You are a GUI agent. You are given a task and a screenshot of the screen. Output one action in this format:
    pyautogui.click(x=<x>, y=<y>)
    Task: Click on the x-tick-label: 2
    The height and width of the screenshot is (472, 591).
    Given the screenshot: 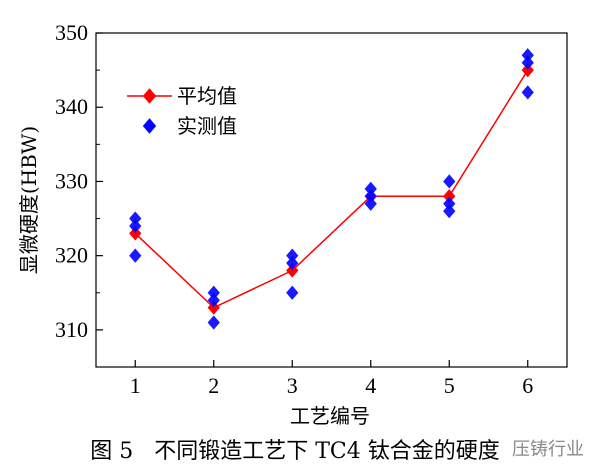 What is the action you would take?
    pyautogui.click(x=213, y=385)
    